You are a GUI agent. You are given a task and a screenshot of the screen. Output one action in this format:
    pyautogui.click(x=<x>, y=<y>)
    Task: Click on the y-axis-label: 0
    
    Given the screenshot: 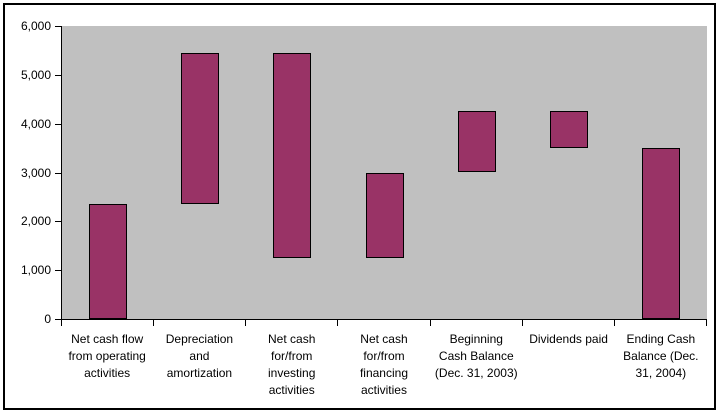 What is the action you would take?
    pyautogui.click(x=47, y=319)
    